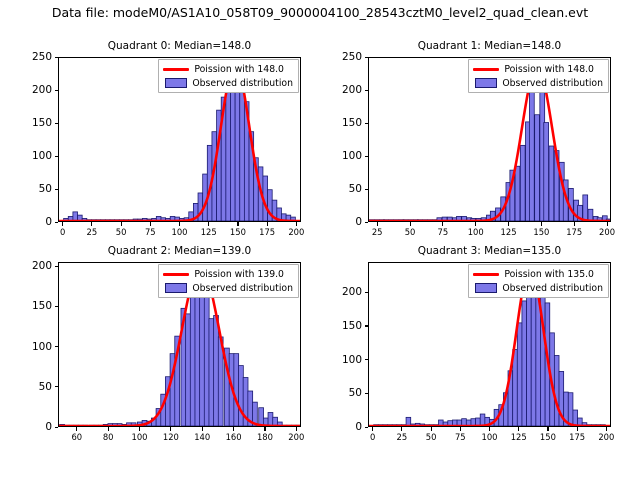  Describe the element at coordinates (489, 46) in the screenshot. I see `subplot-title: Quadrant 1: Median=148.0` at that location.